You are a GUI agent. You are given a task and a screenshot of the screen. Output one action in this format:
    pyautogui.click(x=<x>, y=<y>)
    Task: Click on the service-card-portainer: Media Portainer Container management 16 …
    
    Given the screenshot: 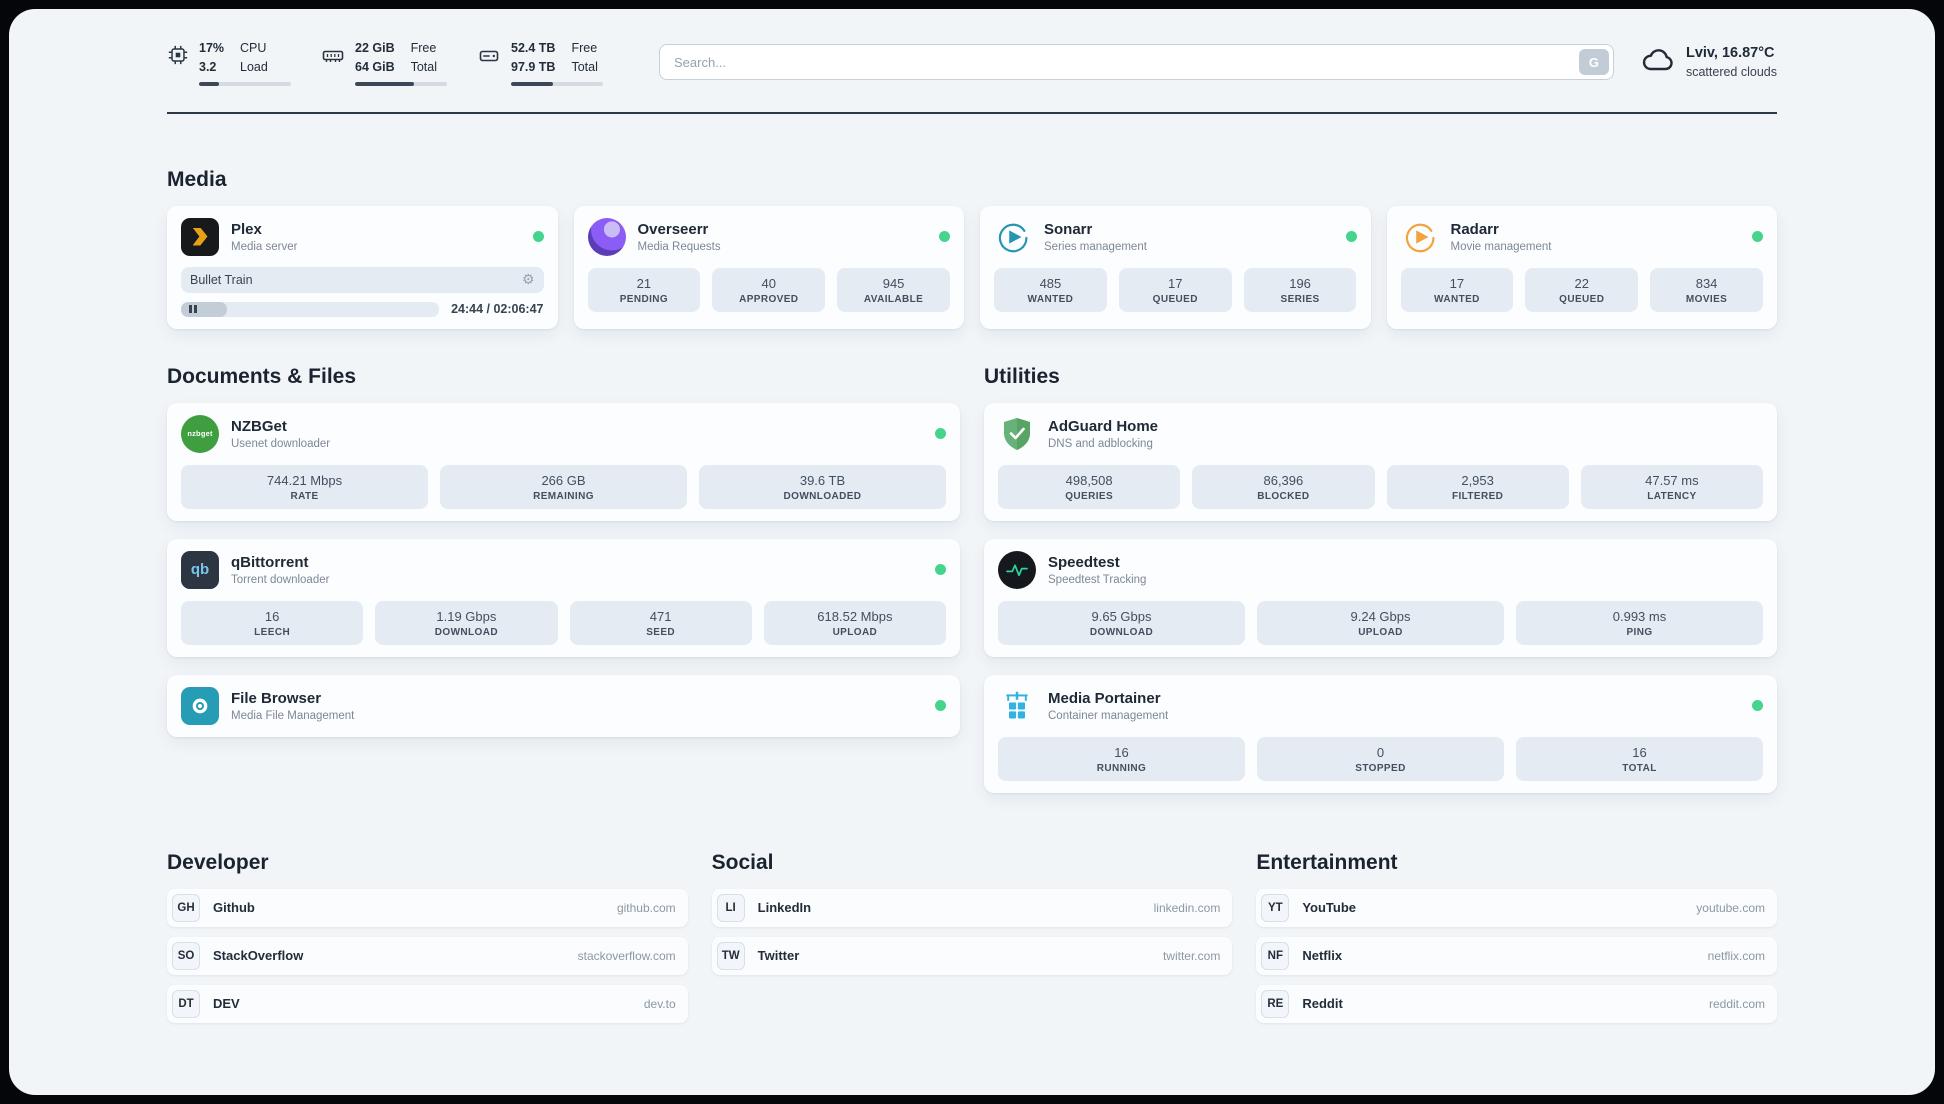 What is the action you would take?
    pyautogui.click(x=1380, y=733)
    